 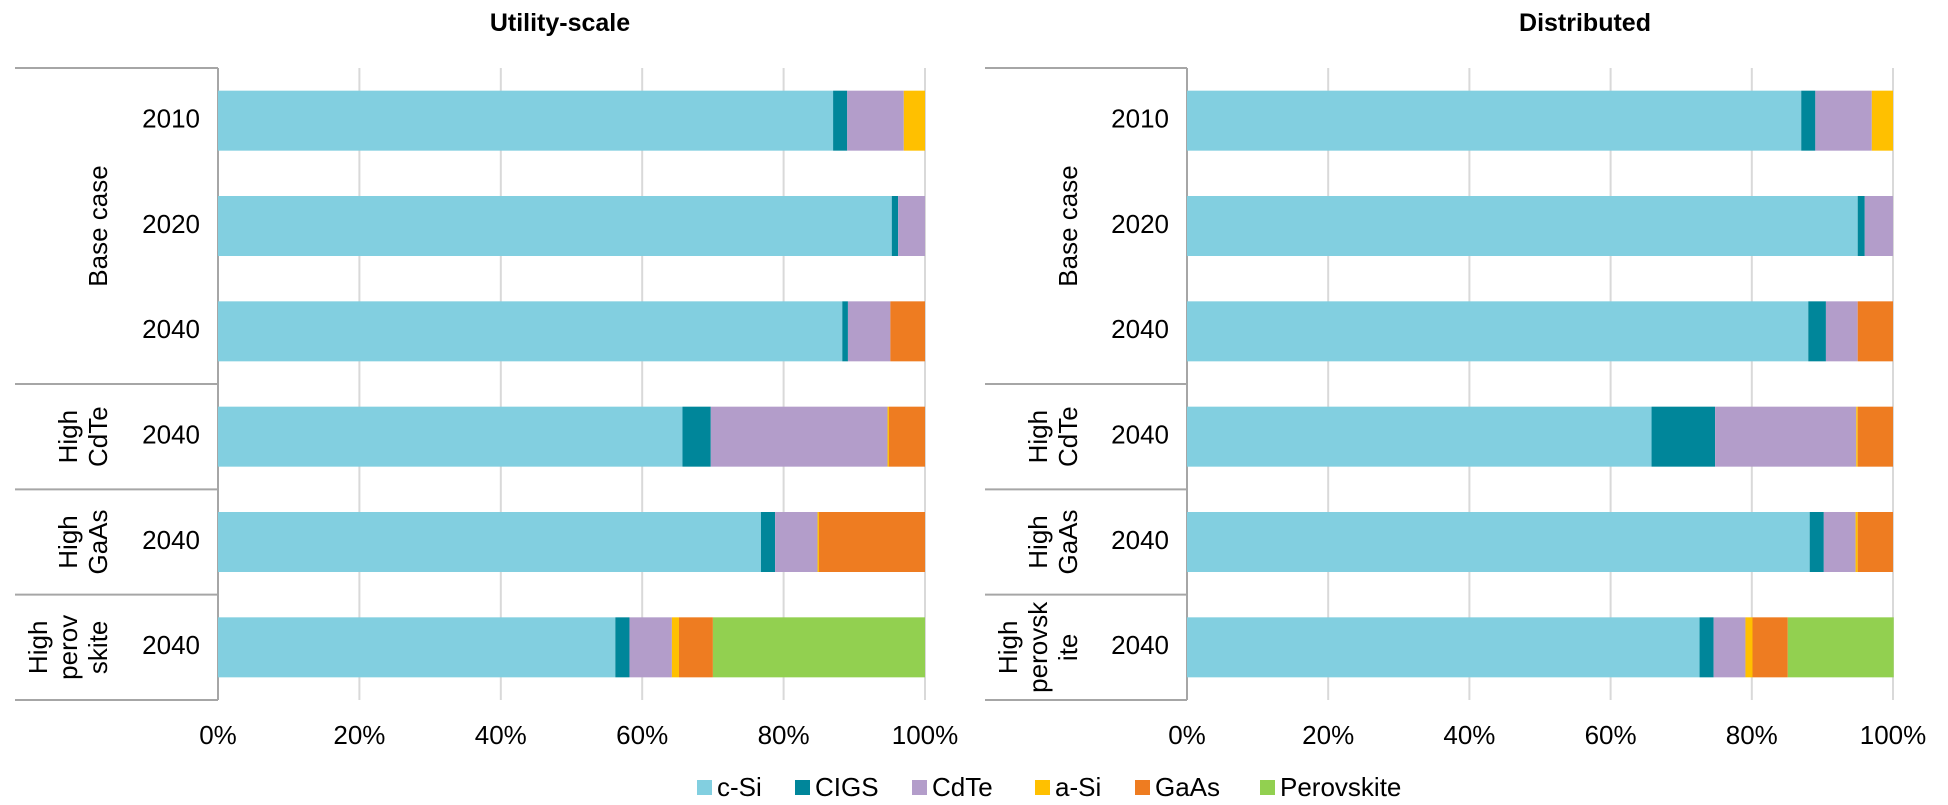 What do you see at coordinates (1068, 647) in the screenshot?
I see `group-label: ite` at bounding box center [1068, 647].